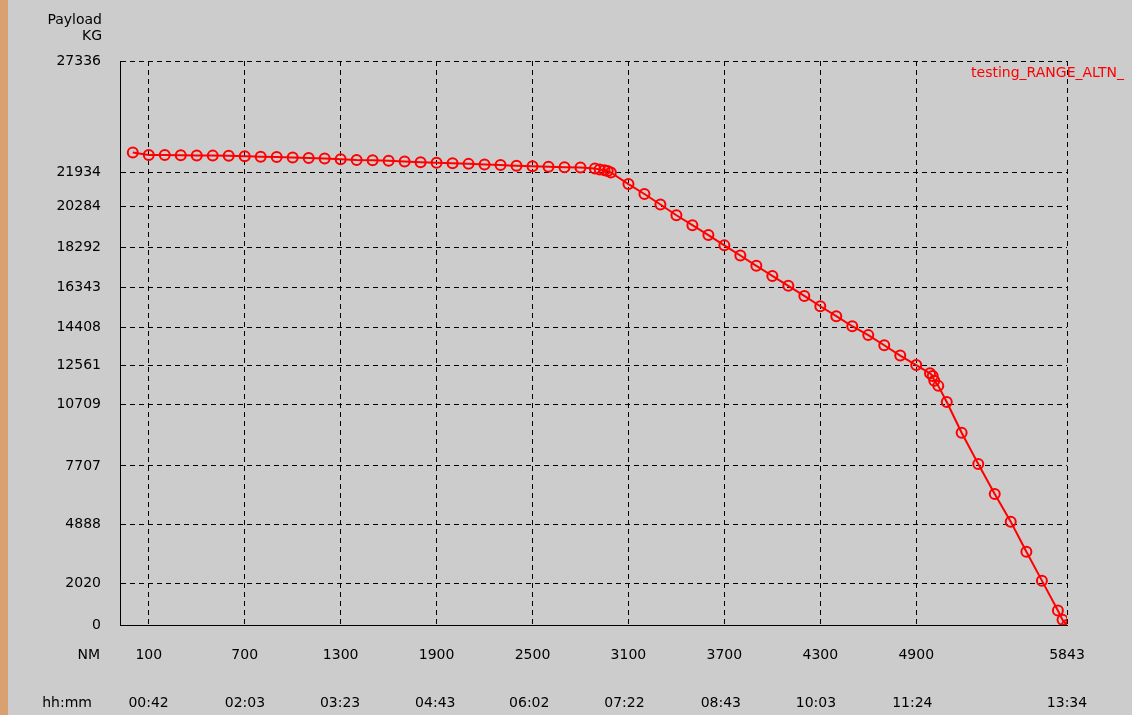 This screenshot has height=715, width=1132. Describe the element at coordinates (96, 623) in the screenshot. I see `y-tick-label: 0` at that location.